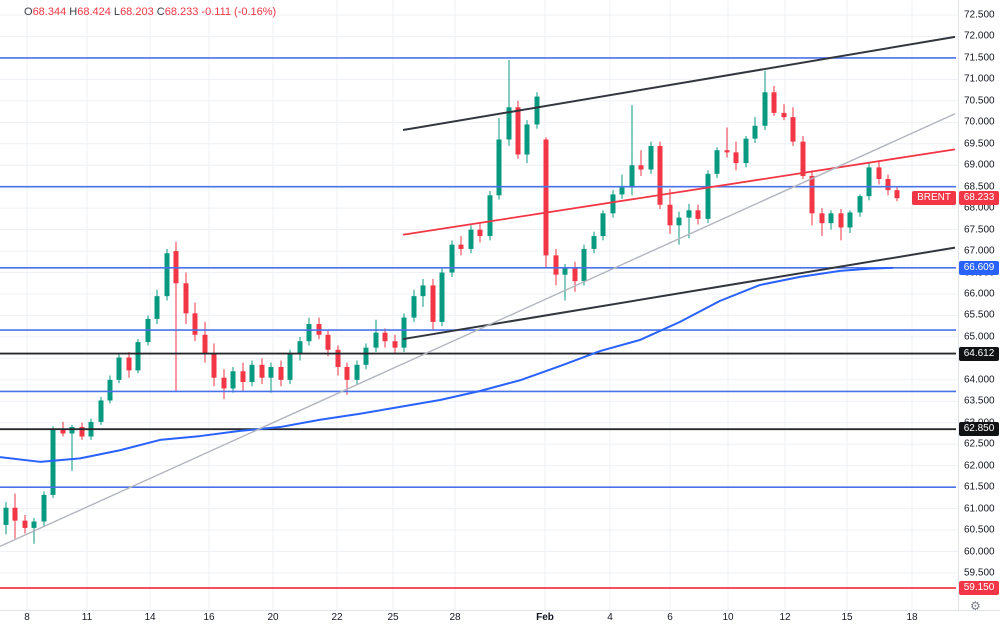  I want to click on axis-settings-gear-icon: ⚙, so click(975, 606).